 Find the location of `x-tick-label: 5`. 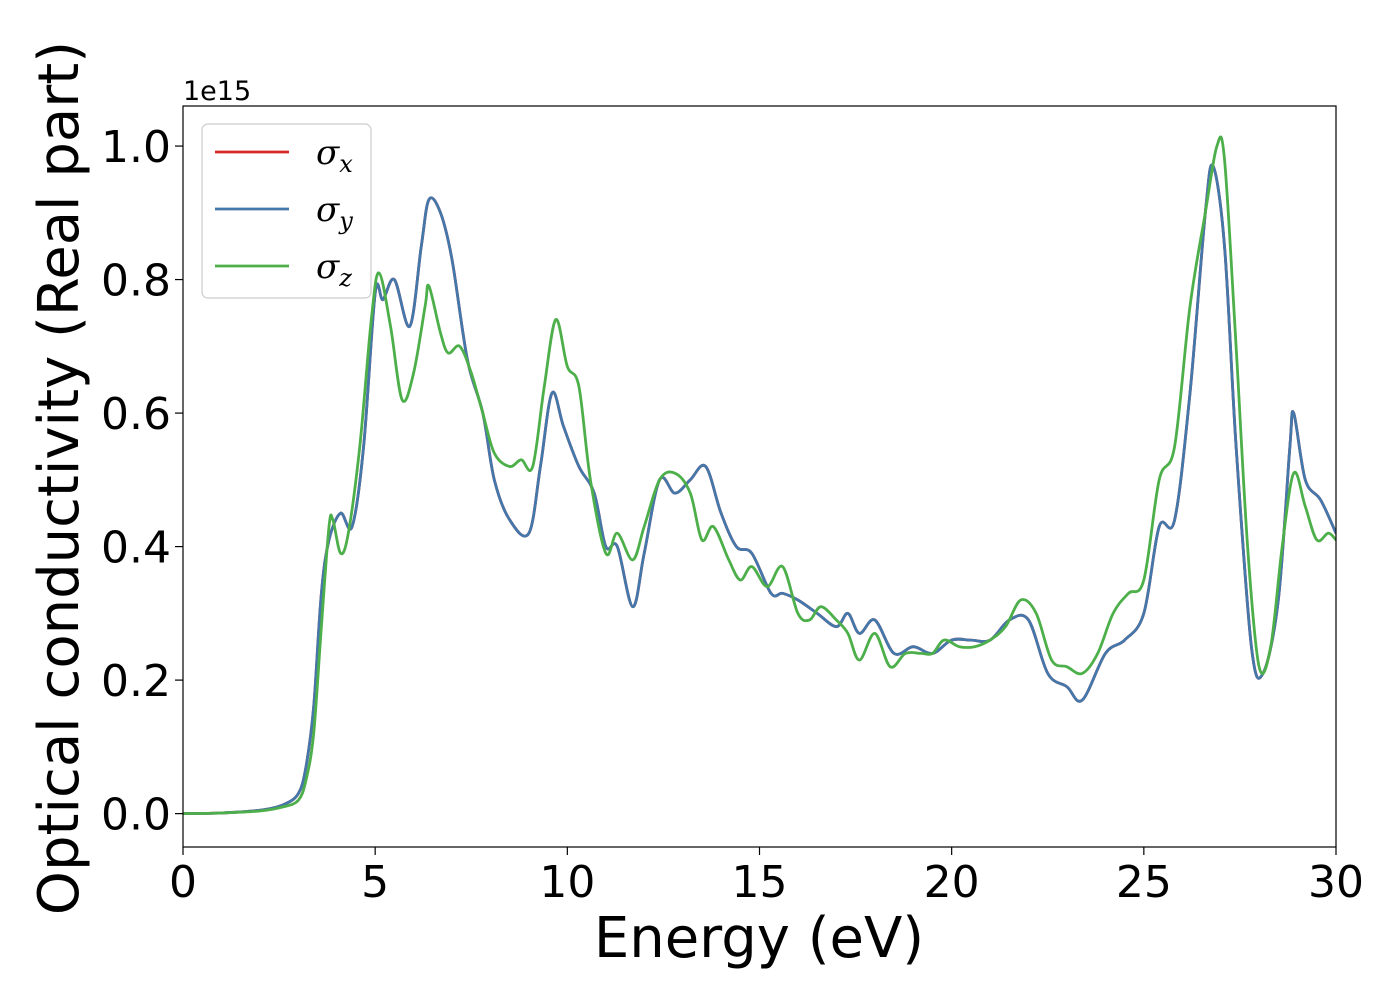

x-tick-label: 5 is located at coordinates (375, 882).